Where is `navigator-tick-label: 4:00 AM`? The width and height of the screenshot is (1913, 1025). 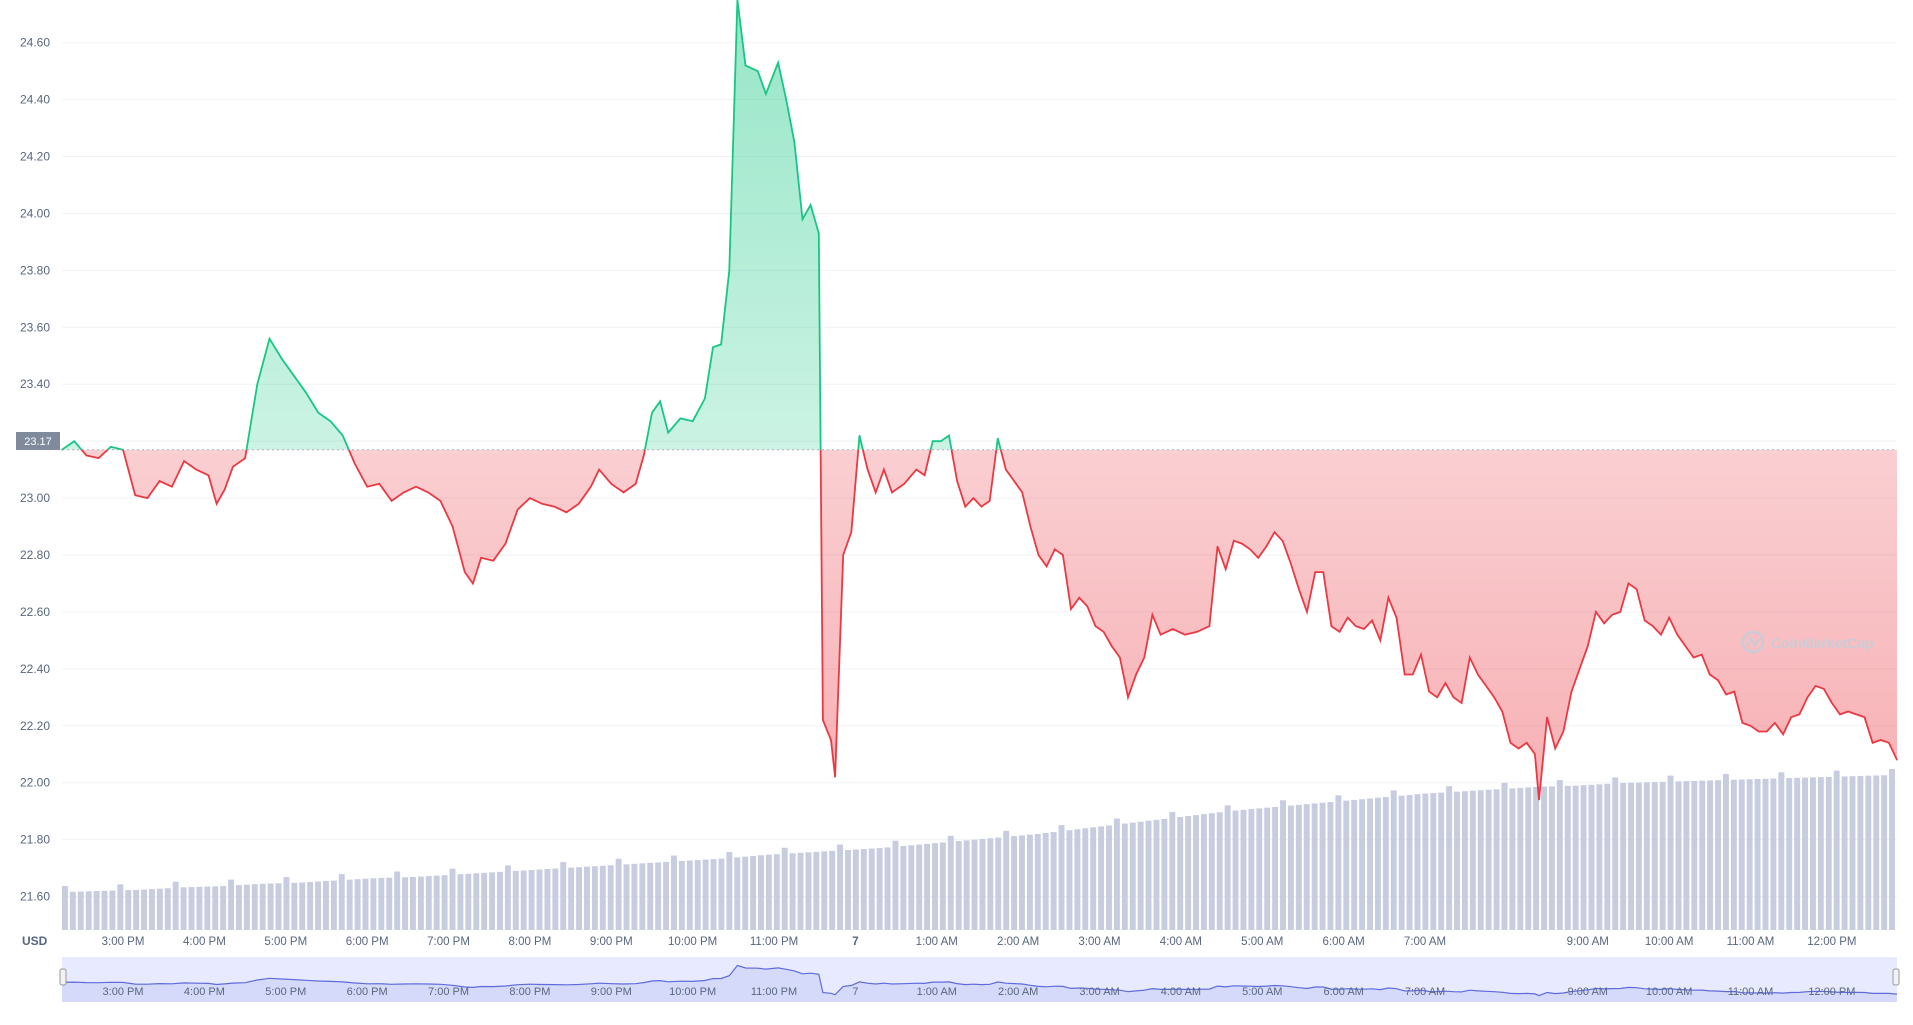
navigator-tick-label: 4:00 AM is located at coordinates (1181, 992).